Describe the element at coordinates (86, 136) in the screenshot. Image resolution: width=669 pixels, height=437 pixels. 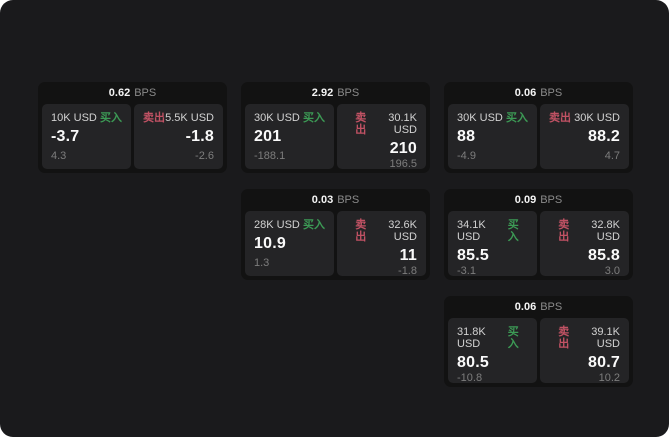
I see `buy-panel: 10K USD 买入 -3.7 4.3` at that location.